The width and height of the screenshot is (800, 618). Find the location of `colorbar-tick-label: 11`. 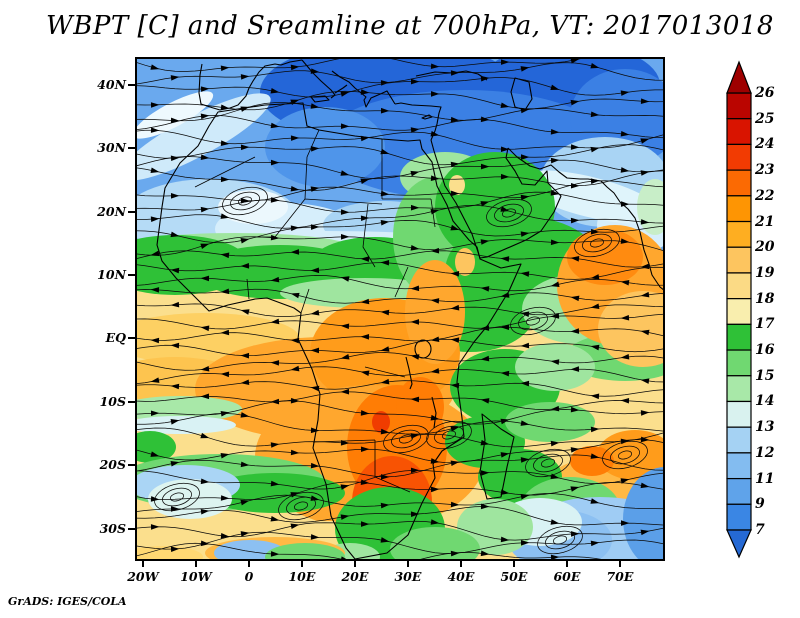

colorbar-tick-label: 11 is located at coordinates (765, 478).